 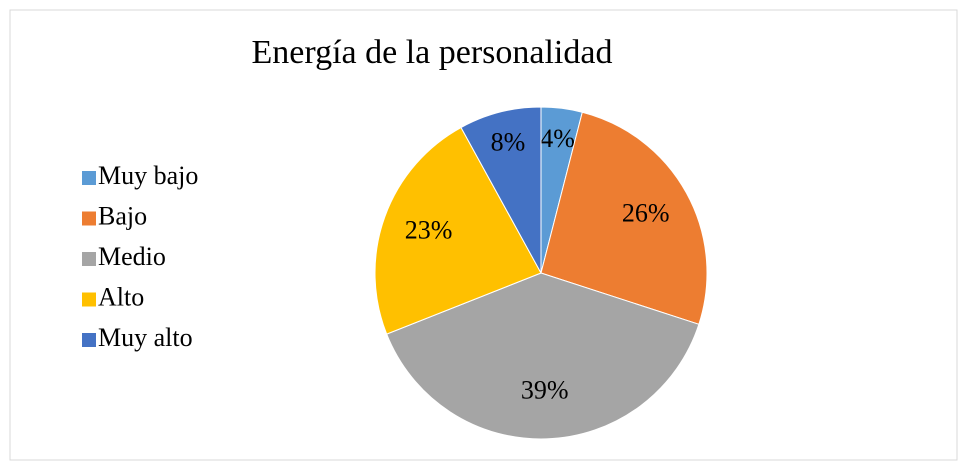 What do you see at coordinates (429, 229) in the screenshot?
I see `data-label: 23%` at bounding box center [429, 229].